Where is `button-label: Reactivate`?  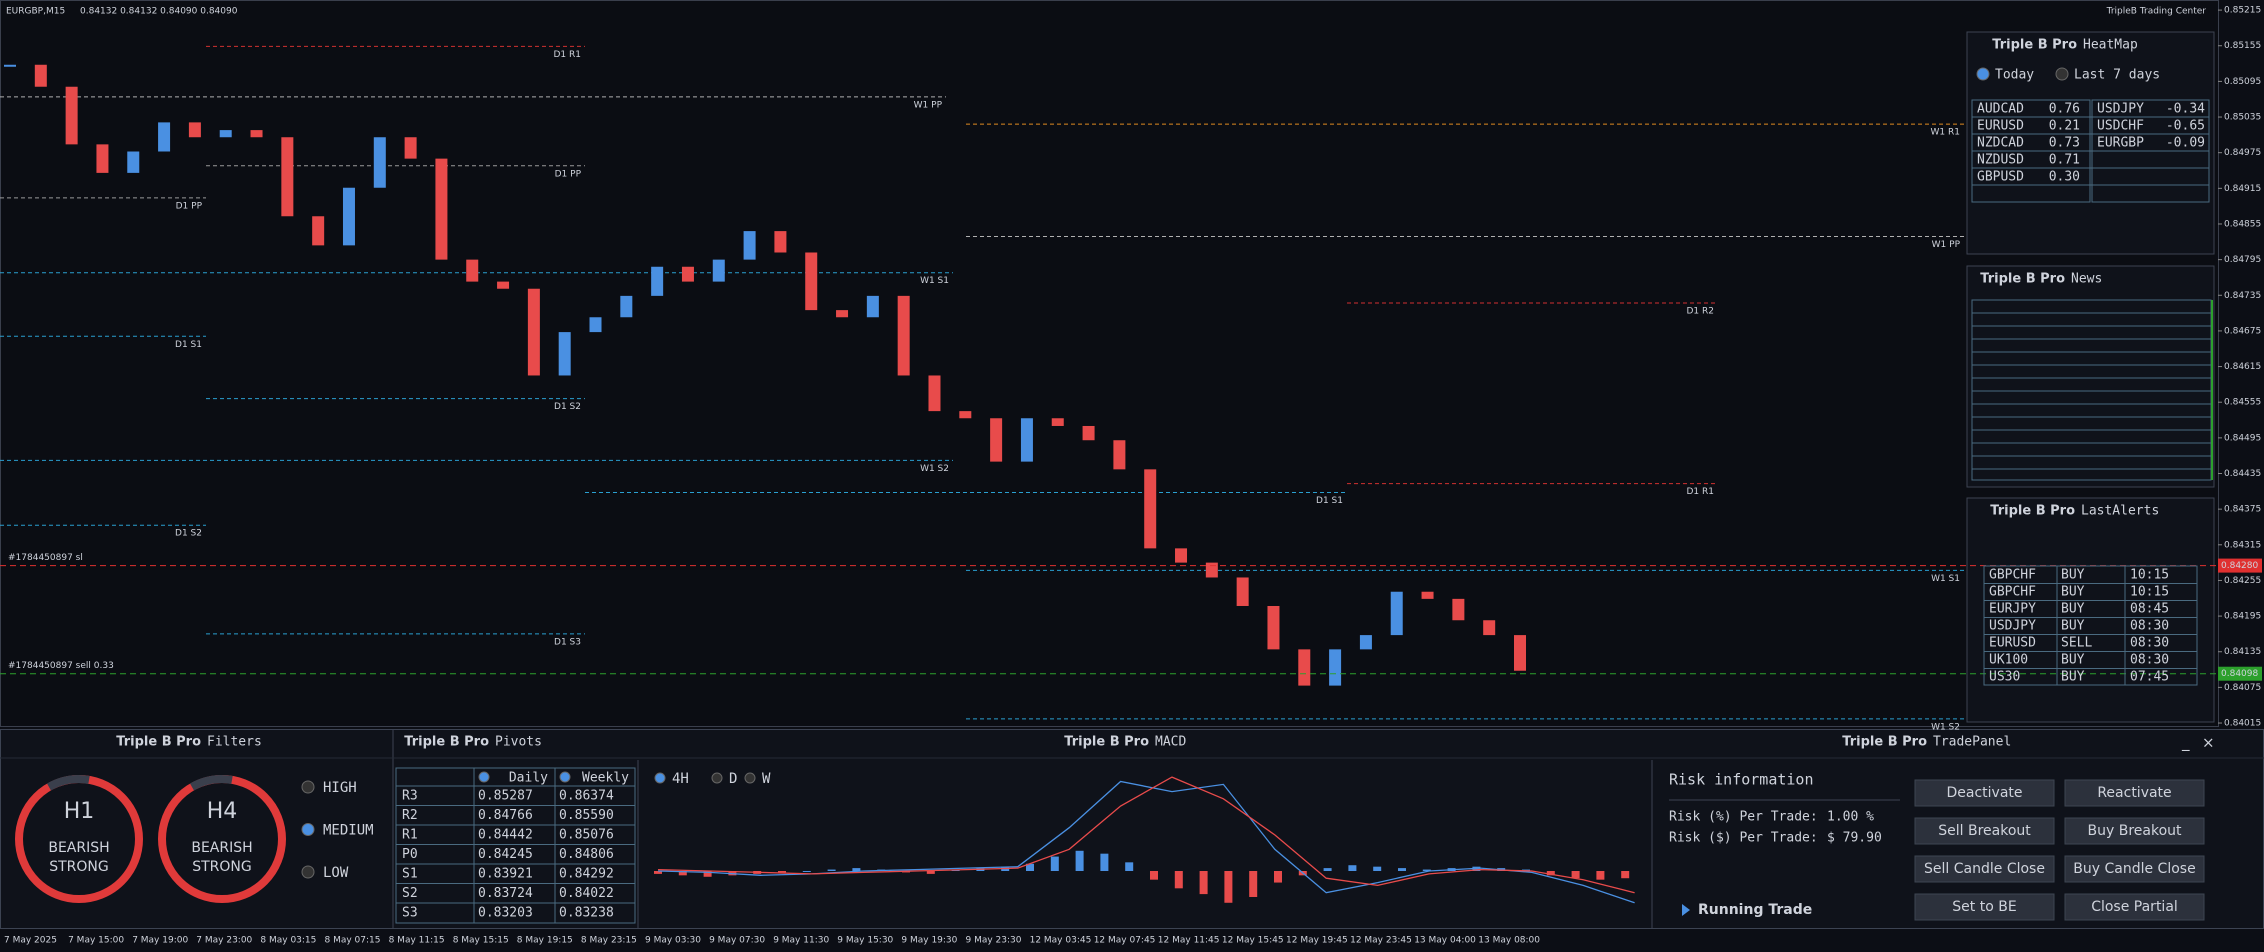
button-label: Reactivate is located at coordinates (2134, 793).